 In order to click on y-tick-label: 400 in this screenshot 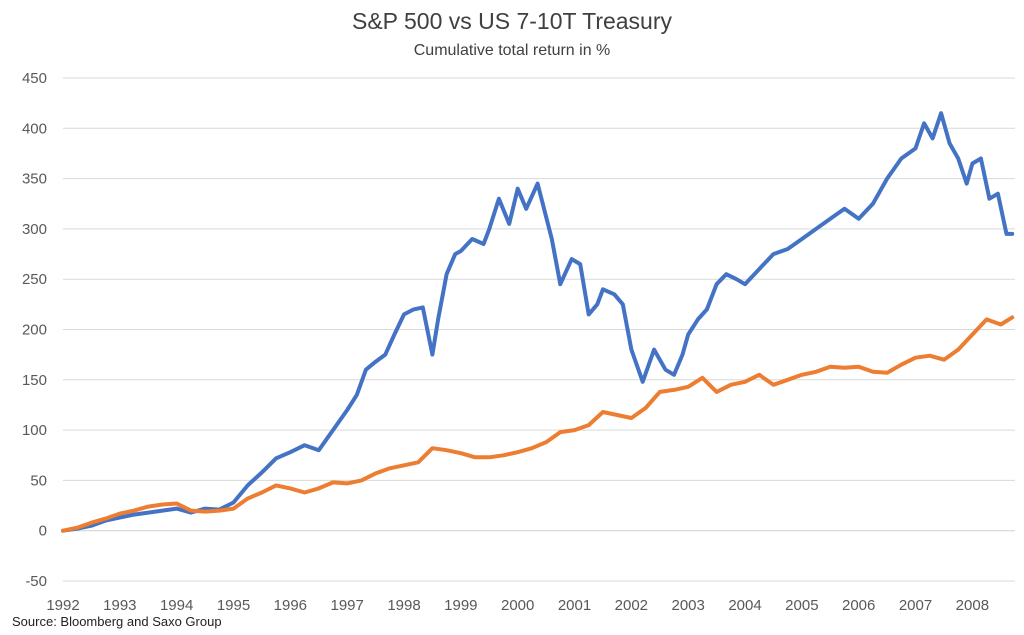, I will do `click(34, 128)`.